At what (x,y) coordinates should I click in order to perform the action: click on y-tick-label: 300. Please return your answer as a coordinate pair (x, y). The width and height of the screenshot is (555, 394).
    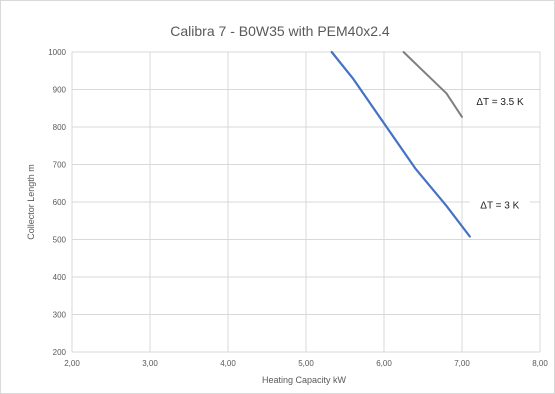
    Looking at the image, I should click on (60, 315).